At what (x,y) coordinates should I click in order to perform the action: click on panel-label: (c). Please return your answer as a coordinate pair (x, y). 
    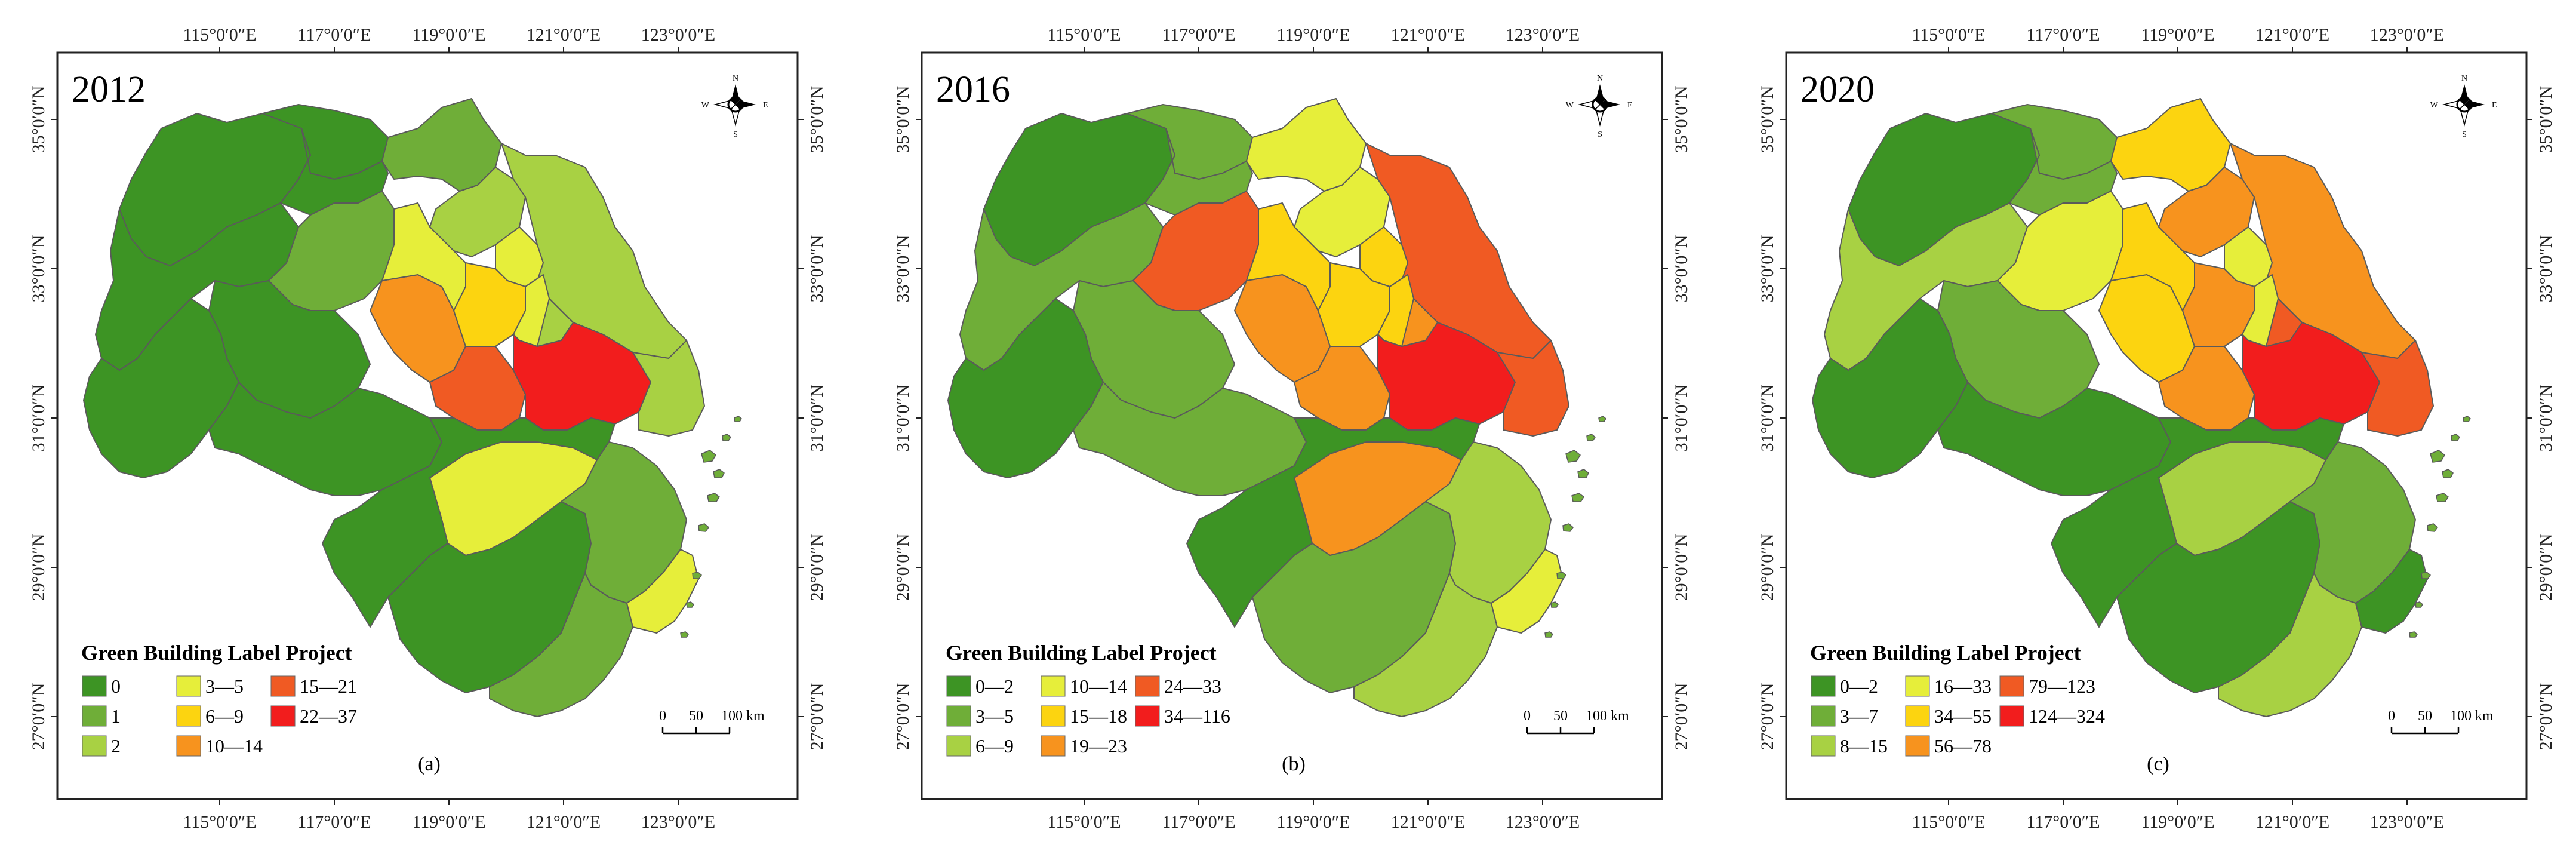
    Looking at the image, I should click on (2158, 764).